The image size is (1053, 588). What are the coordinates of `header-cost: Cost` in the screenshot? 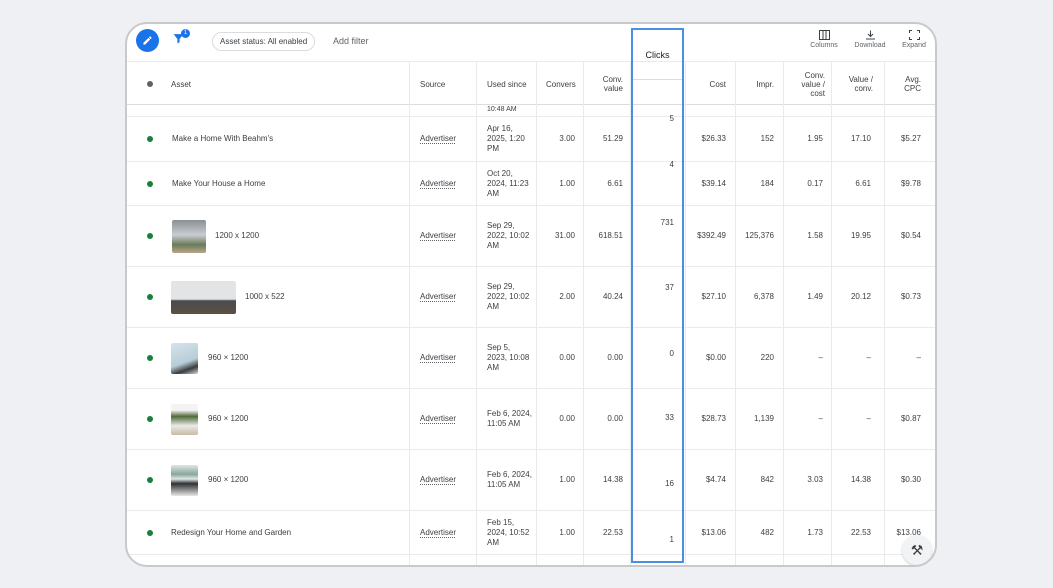 It's located at (717, 84).